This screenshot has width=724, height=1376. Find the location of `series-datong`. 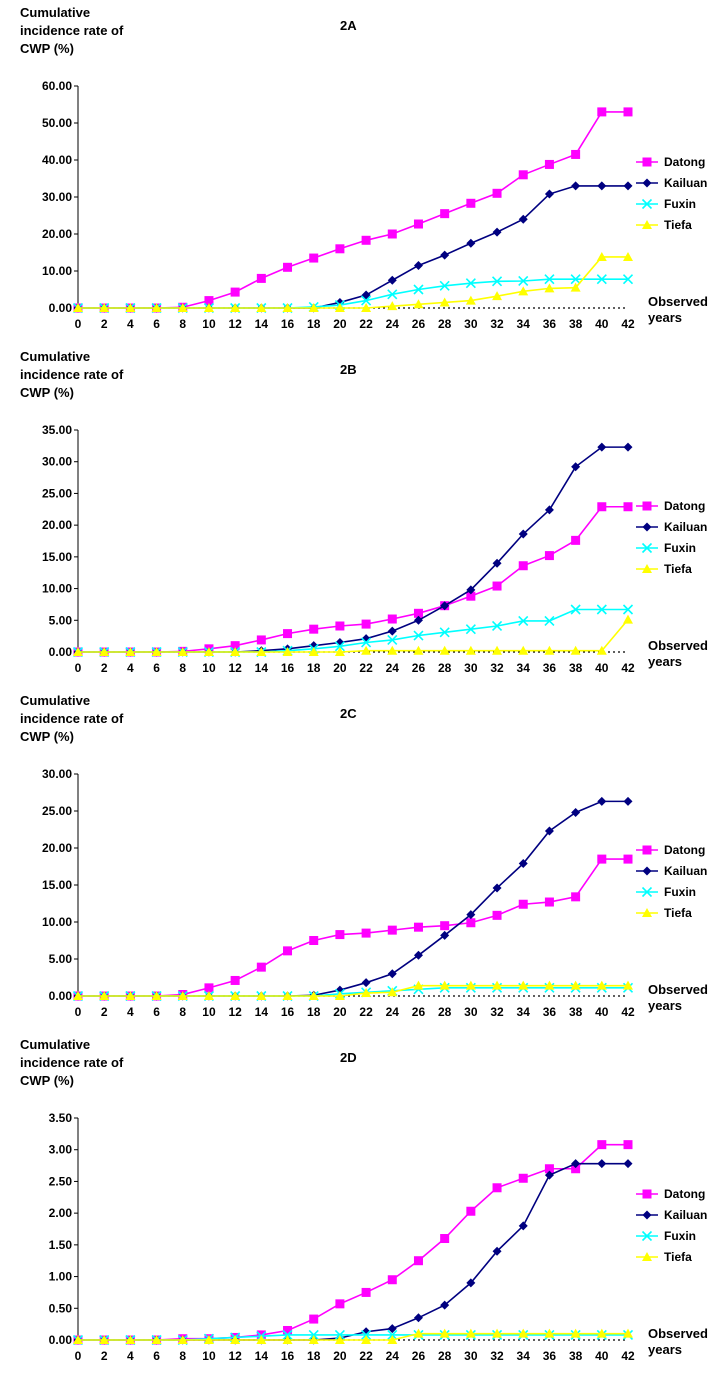

series-datong is located at coordinates (353, 1242).